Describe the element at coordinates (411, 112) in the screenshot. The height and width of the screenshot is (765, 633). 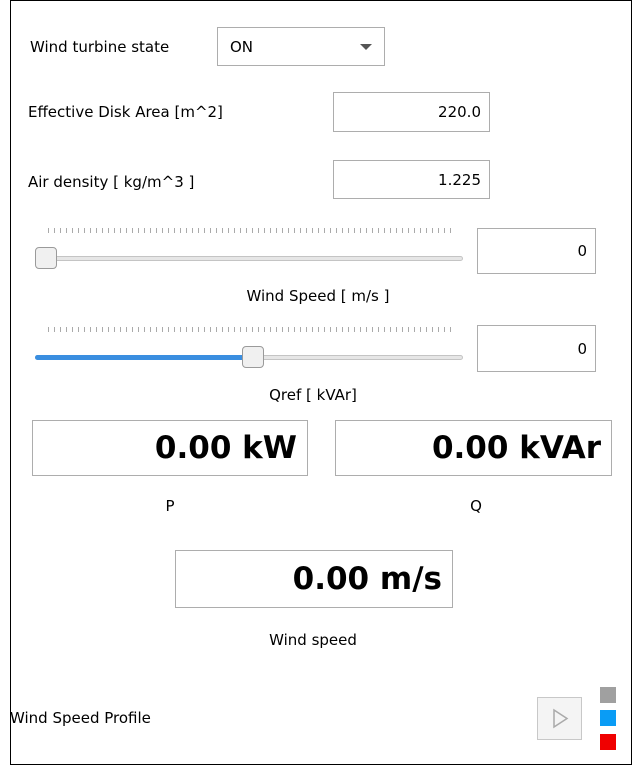
I see `text-input: 220.0` at that location.